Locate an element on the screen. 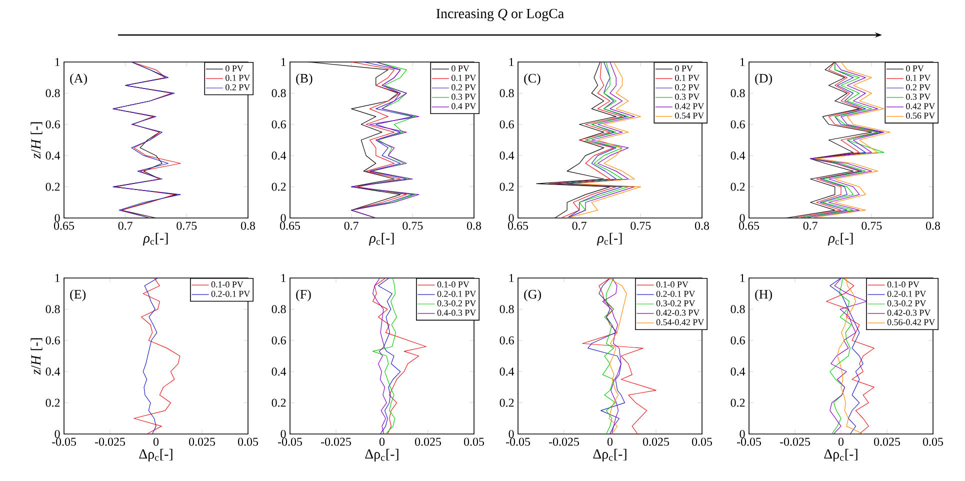  legend-label: 0.4-0.3 PV is located at coordinates (456, 313).